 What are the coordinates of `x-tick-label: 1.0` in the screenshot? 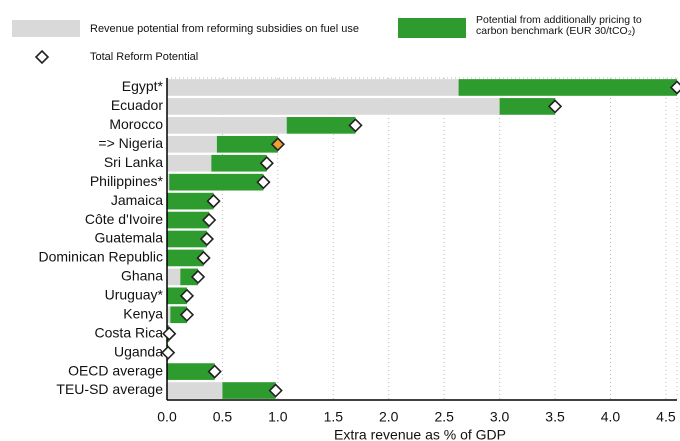 It's located at (278, 417).